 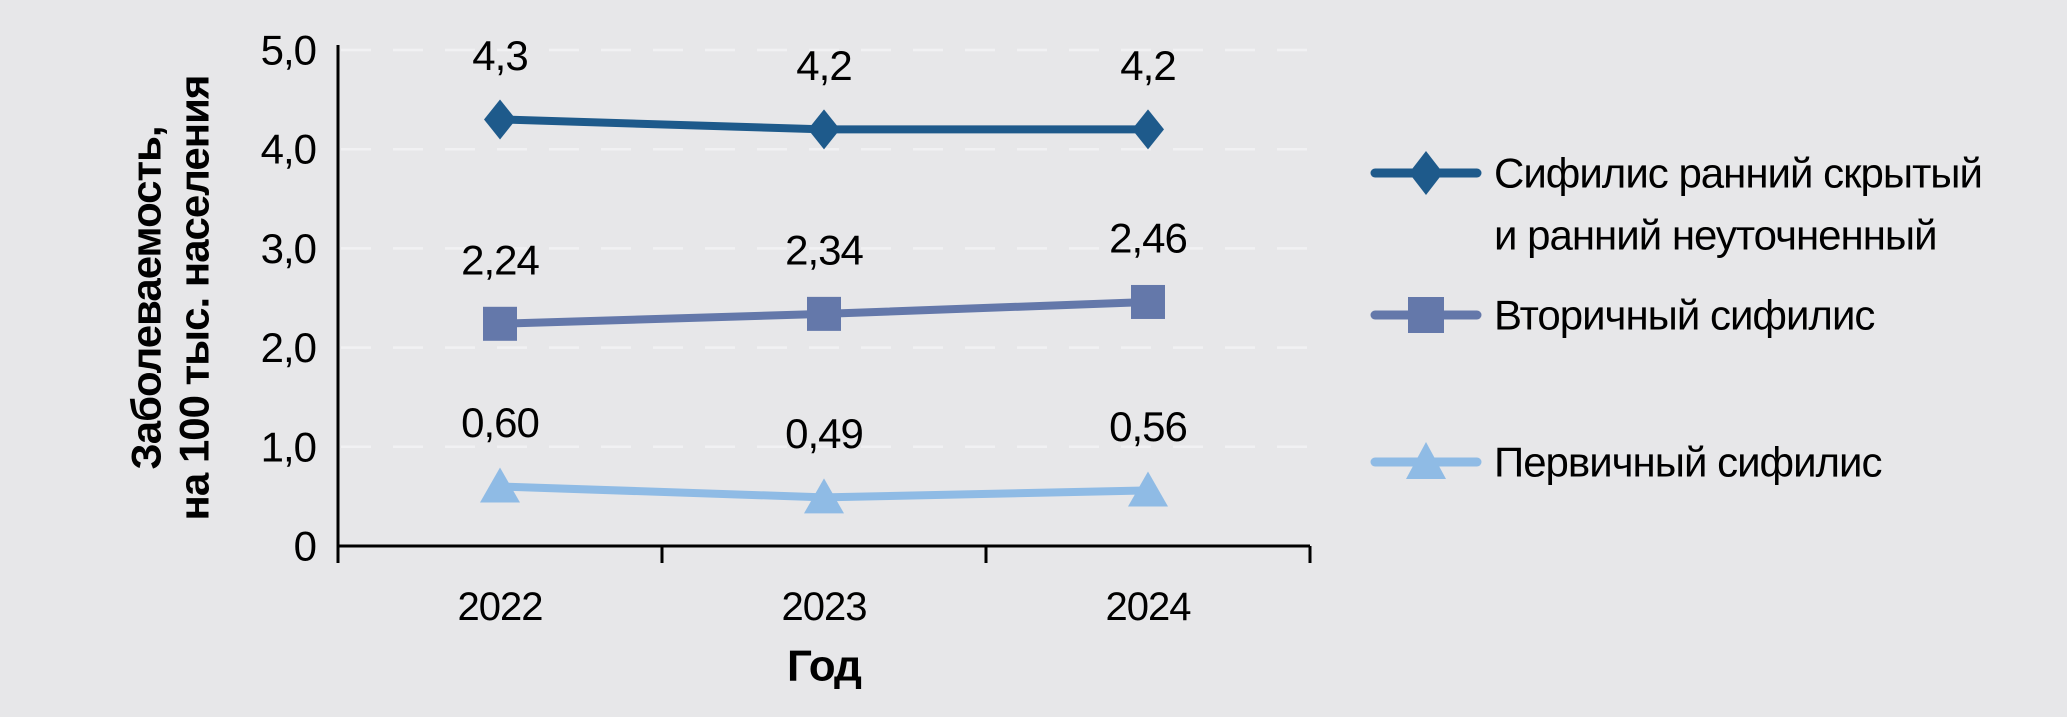 I want to click on data-label: 2,24, so click(x=500, y=259).